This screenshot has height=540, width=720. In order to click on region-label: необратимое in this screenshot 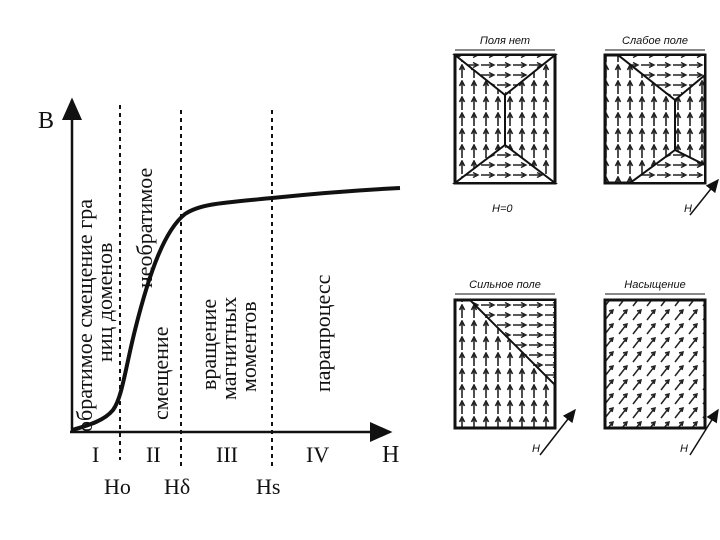, I will do `click(144, 228)`.